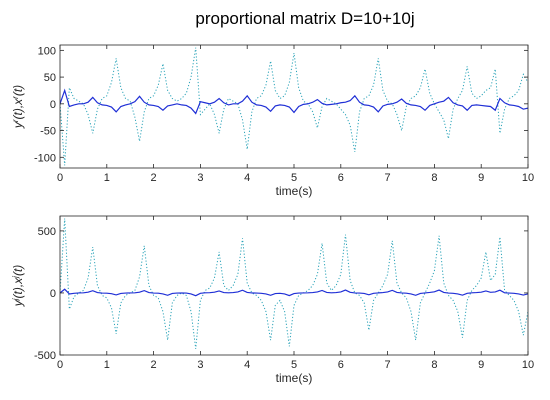 This screenshot has height=400, width=550. I want to click on y-tick-label: -50, so click(48, 132).